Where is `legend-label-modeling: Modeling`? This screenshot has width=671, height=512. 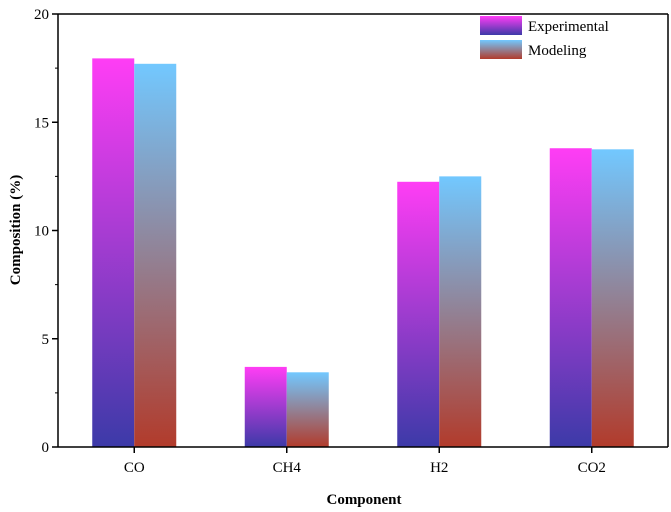 legend-label-modeling: Modeling is located at coordinates (557, 51).